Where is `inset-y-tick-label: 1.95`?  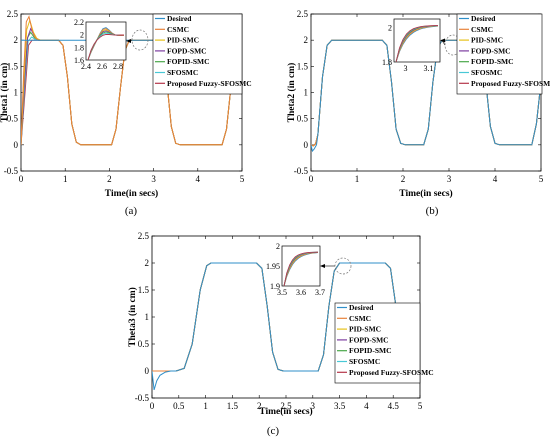
inset-y-tick-label: 1.95 is located at coordinates (273, 266).